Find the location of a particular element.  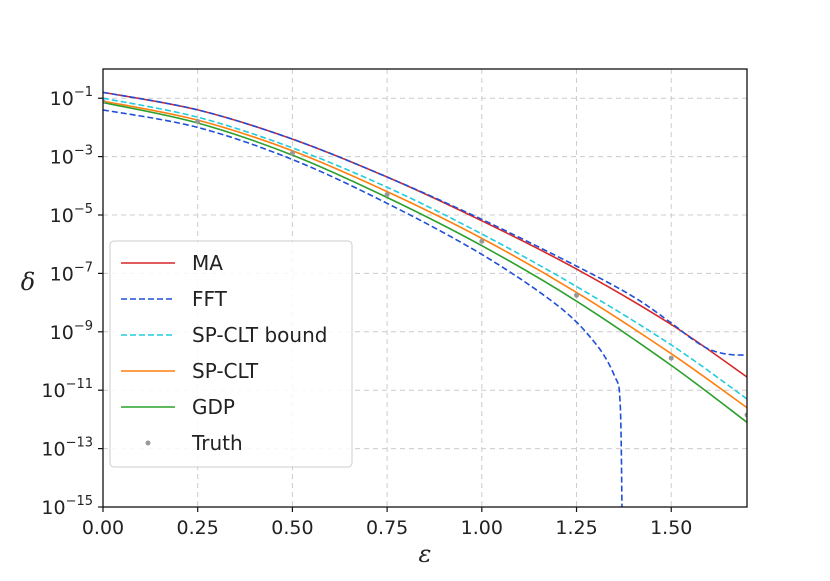

y-tick-label: 10⁻¹³ is located at coordinates (67, 448).